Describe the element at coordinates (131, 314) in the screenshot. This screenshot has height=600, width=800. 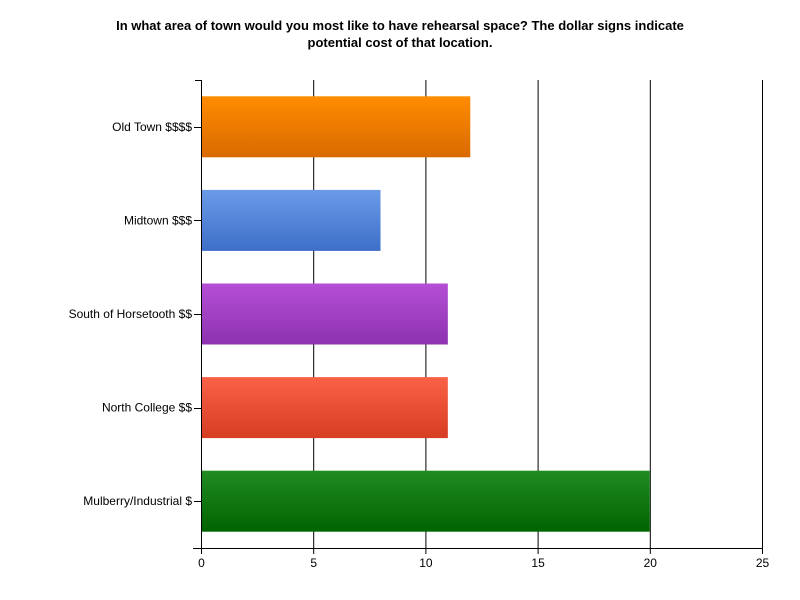
I see `category-label: South of Horsetooth $$` at that location.